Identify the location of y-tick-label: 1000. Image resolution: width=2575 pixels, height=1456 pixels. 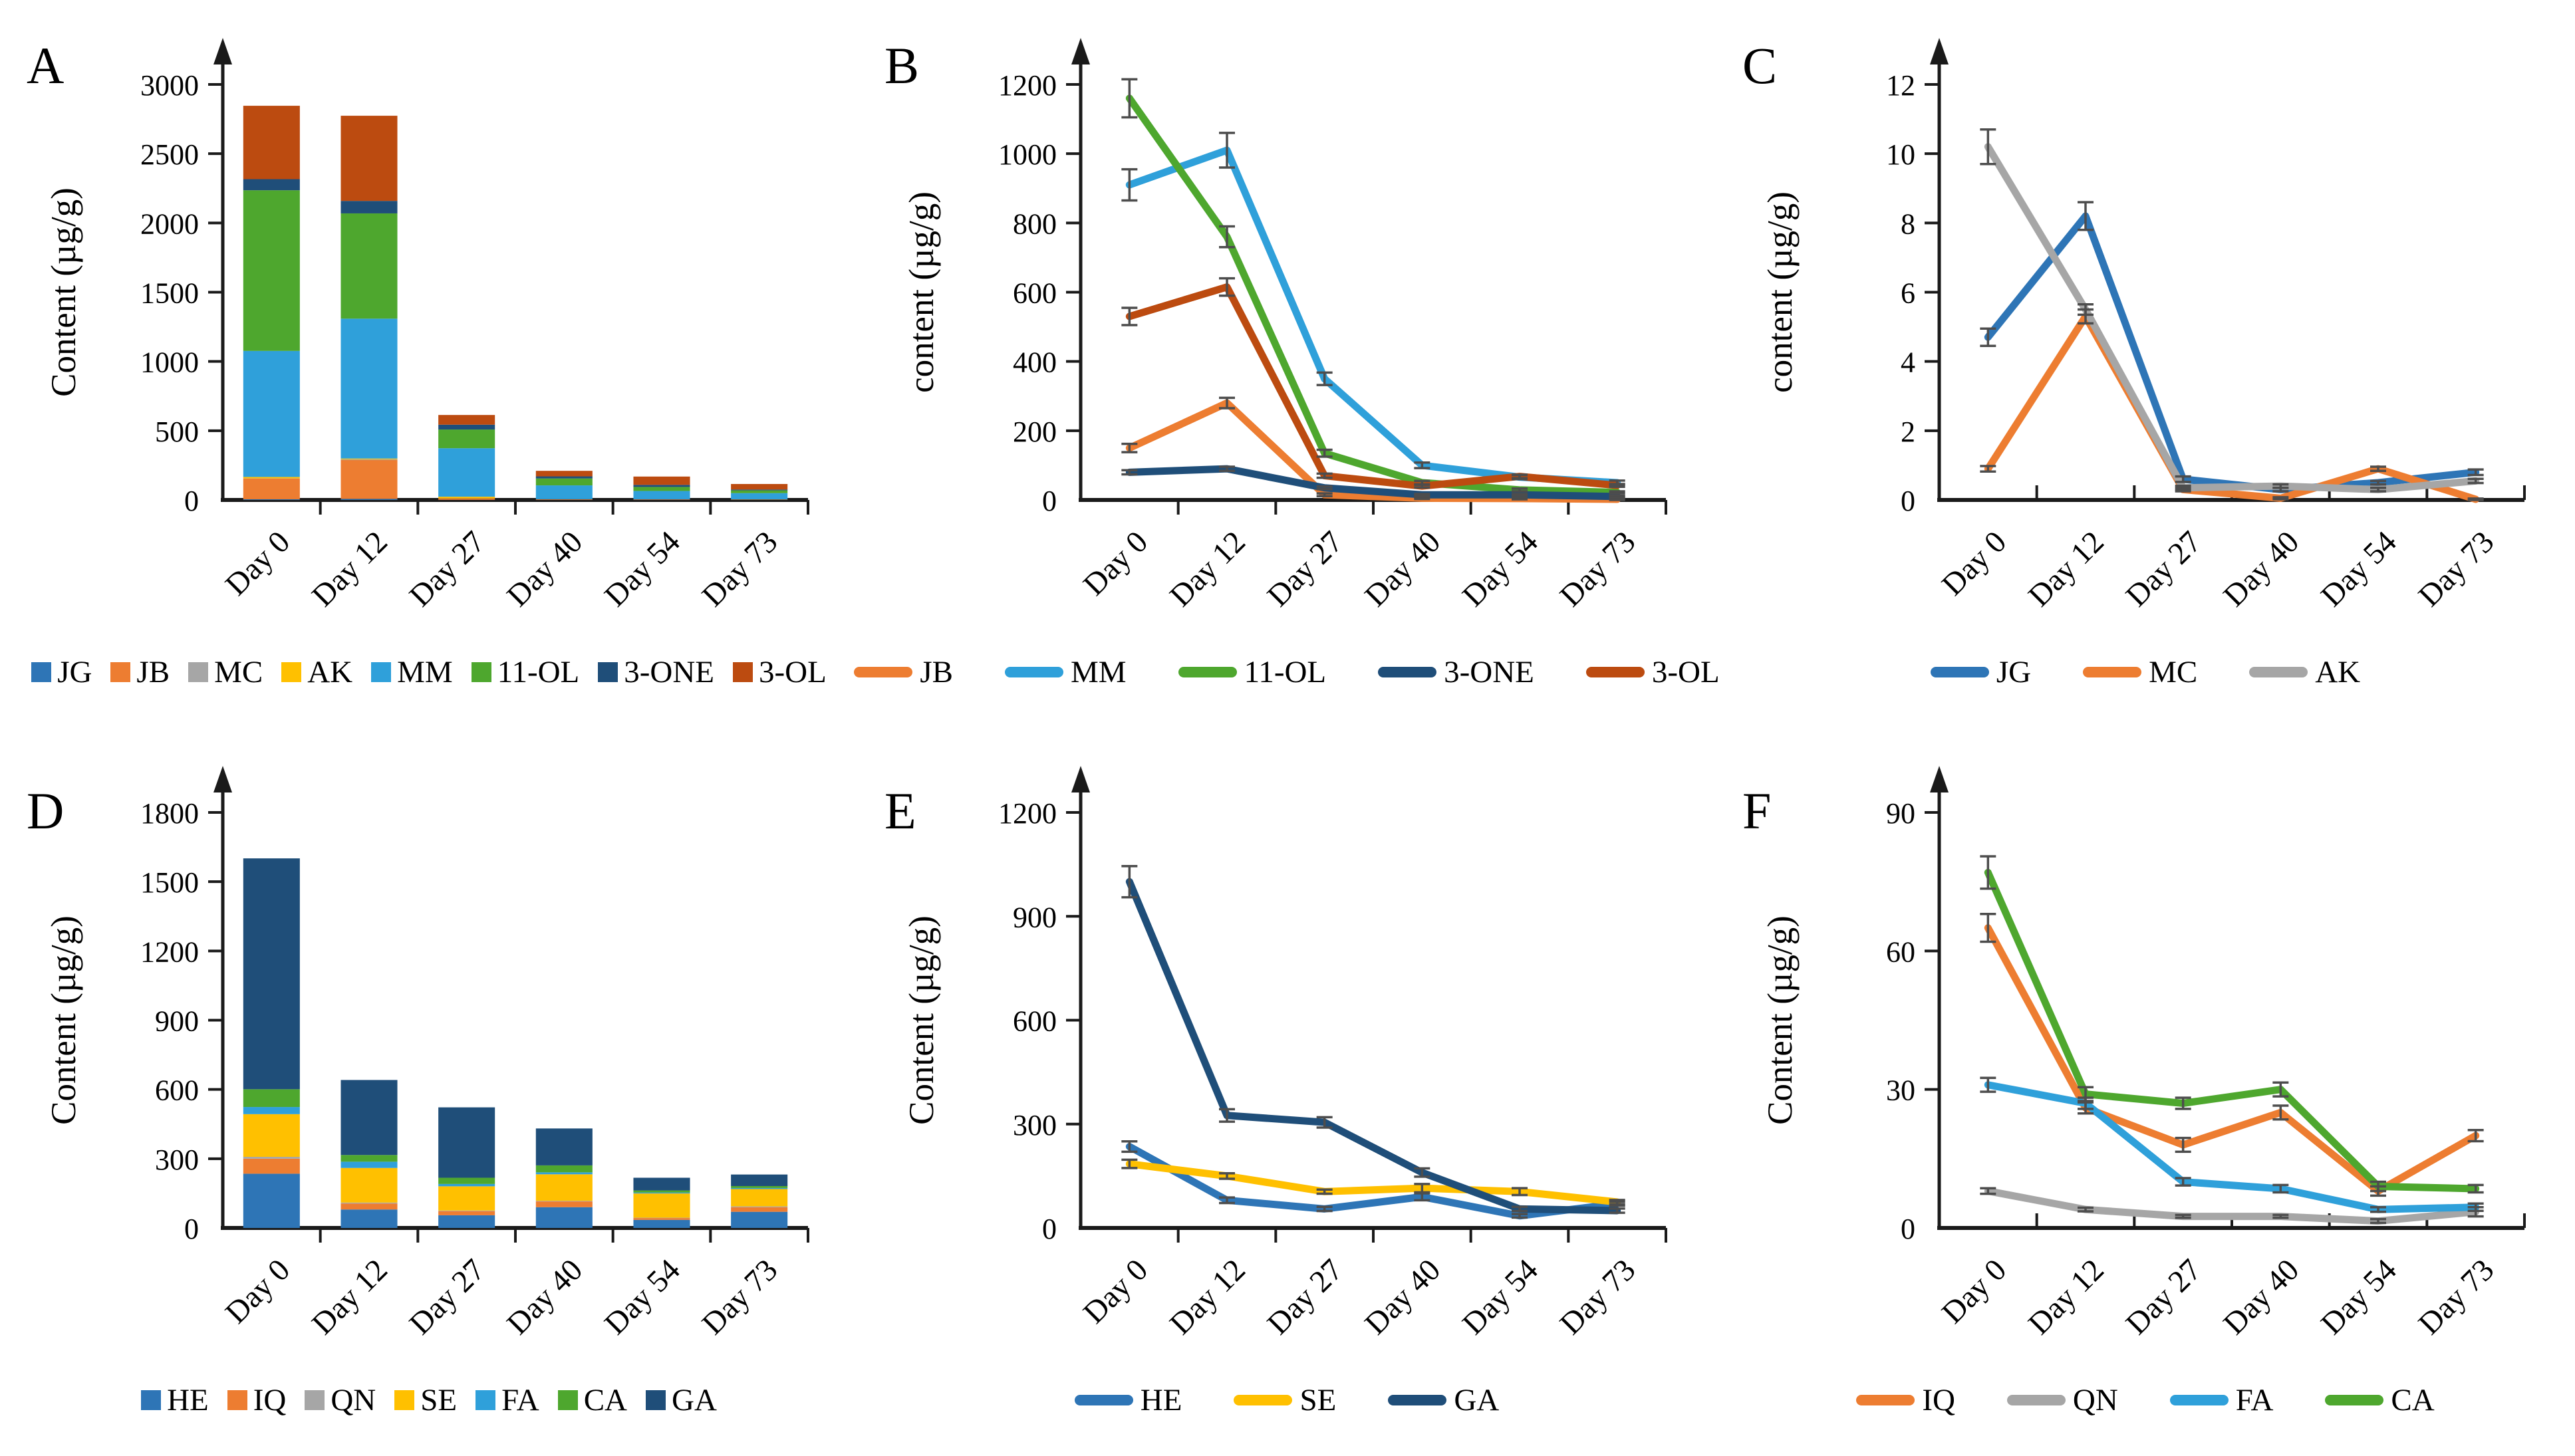
(169, 362).